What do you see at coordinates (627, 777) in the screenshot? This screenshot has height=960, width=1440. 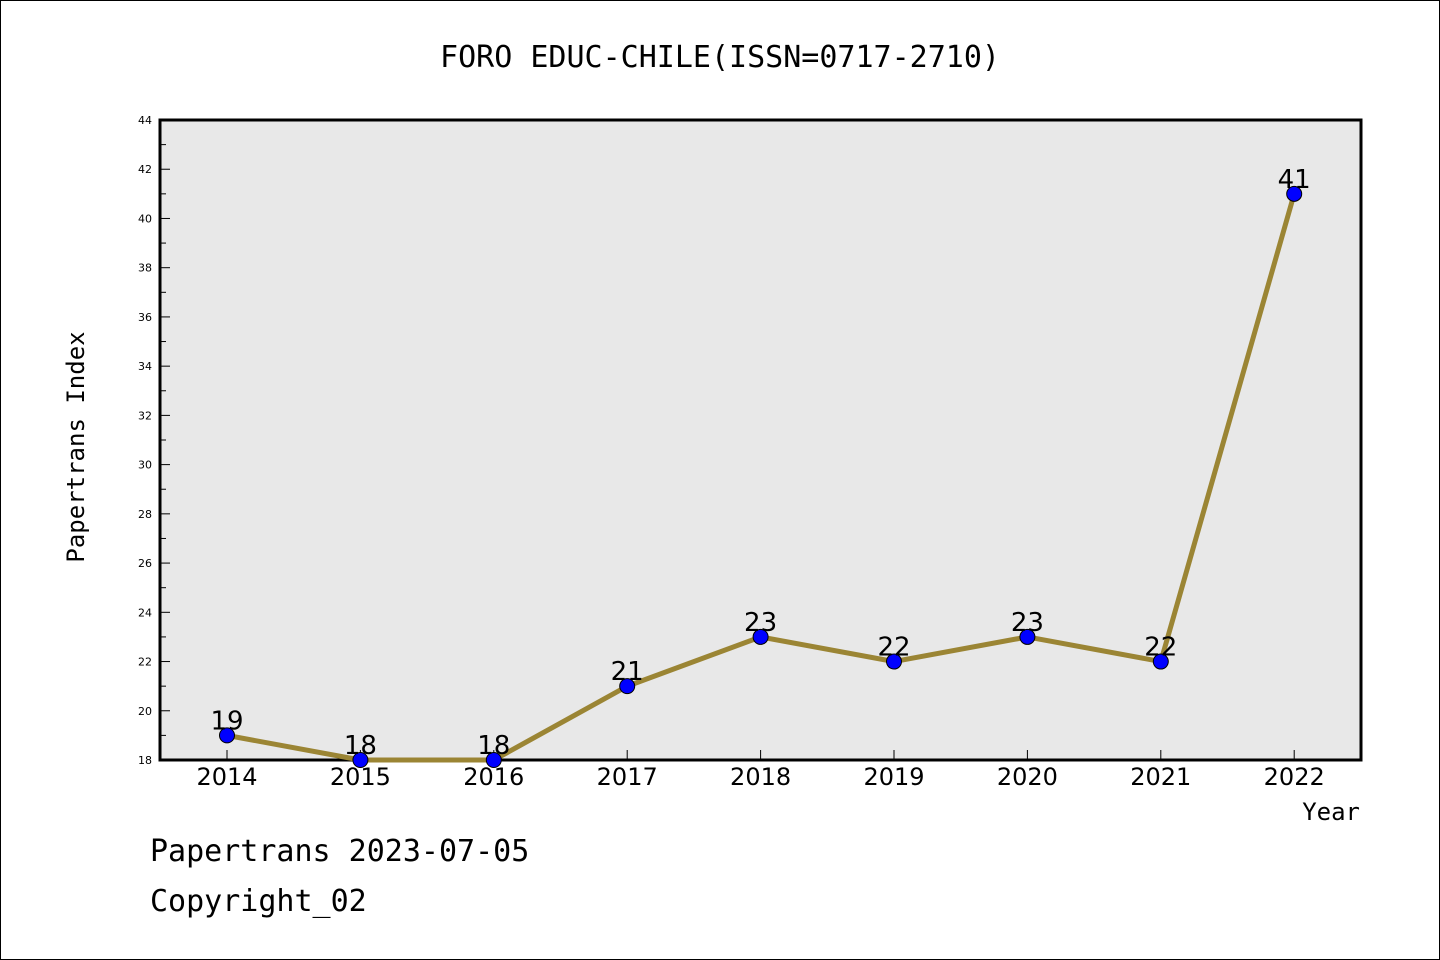 I see `x-tick-label: 2017` at bounding box center [627, 777].